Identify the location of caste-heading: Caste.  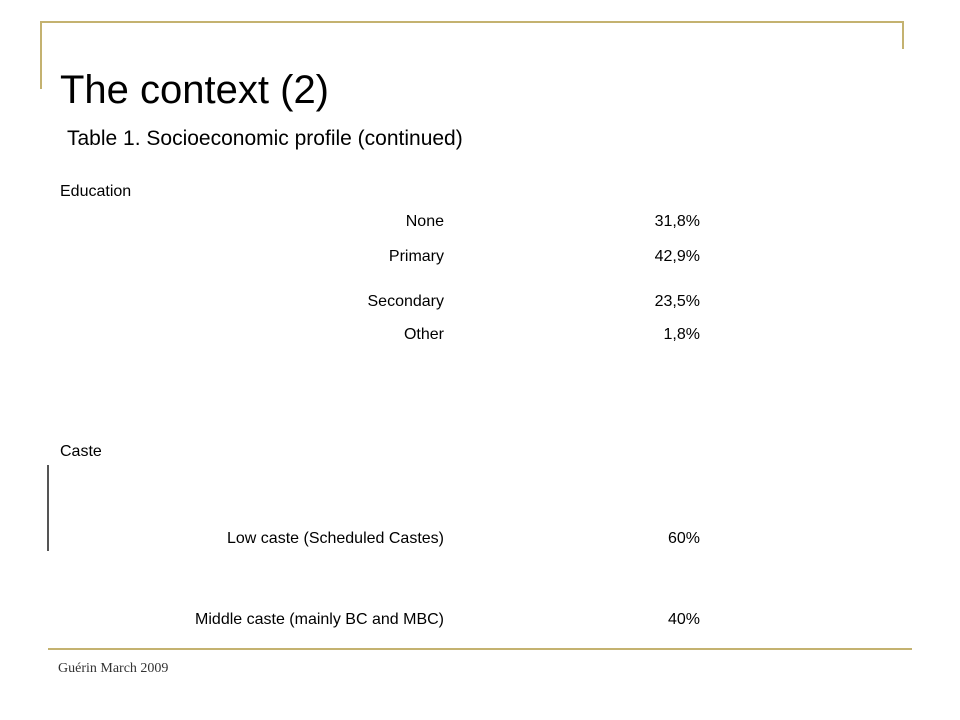
(81, 451).